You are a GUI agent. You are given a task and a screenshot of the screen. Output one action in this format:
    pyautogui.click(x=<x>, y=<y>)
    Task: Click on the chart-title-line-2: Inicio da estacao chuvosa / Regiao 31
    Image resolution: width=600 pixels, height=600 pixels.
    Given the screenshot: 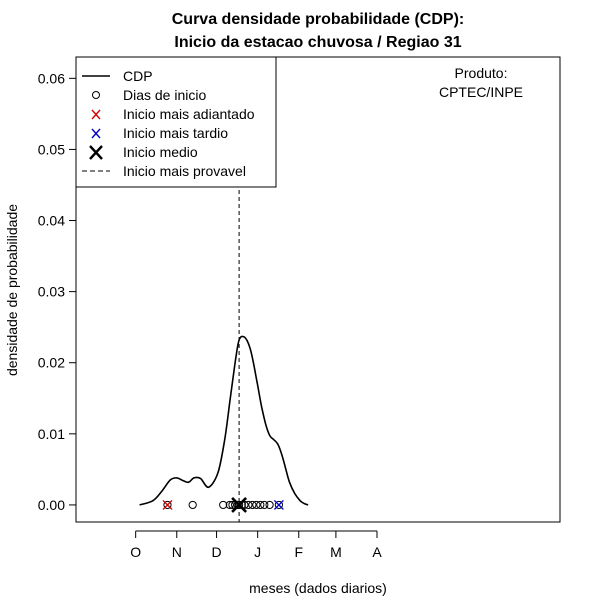 What is the action you would take?
    pyautogui.click(x=317, y=42)
    